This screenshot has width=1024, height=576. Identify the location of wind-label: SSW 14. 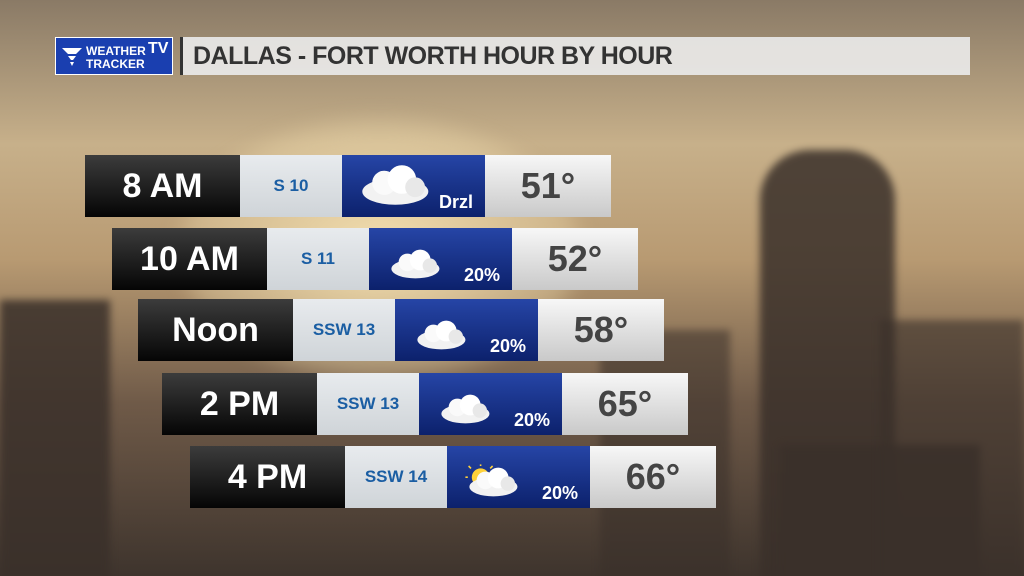
(396, 477).